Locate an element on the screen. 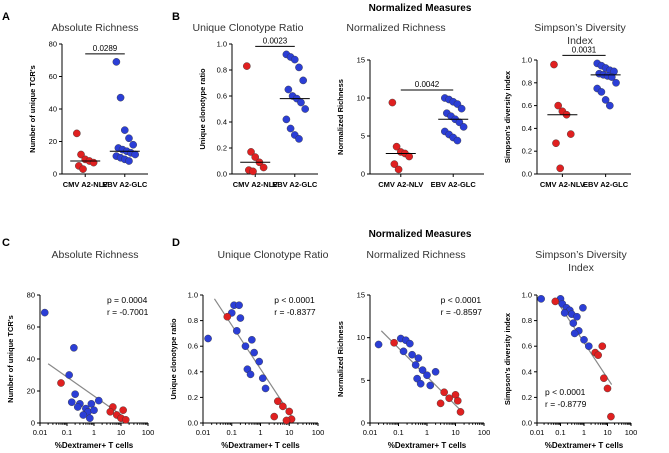 Image resolution: width=669 pixels, height=453 pixels. y-tick-label: 0.4 is located at coordinates (527, 128).